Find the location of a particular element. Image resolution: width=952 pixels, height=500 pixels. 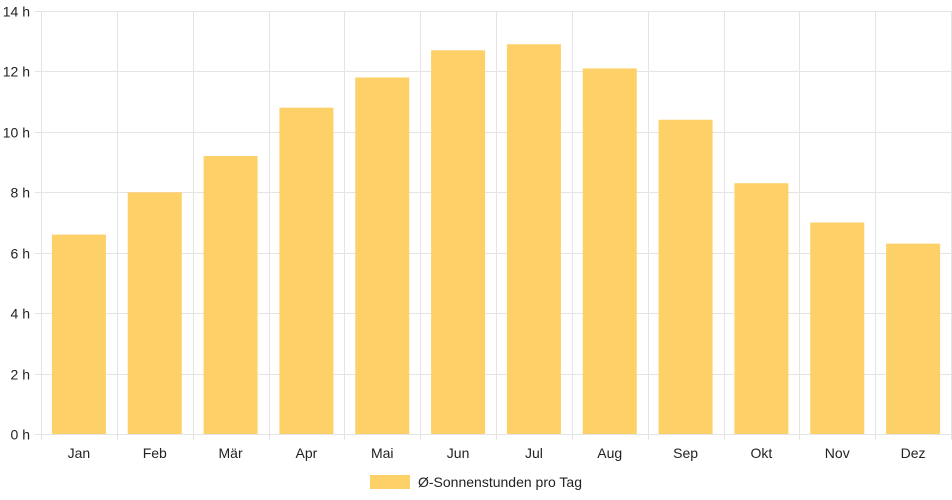

bar-aug is located at coordinates (609, 251).